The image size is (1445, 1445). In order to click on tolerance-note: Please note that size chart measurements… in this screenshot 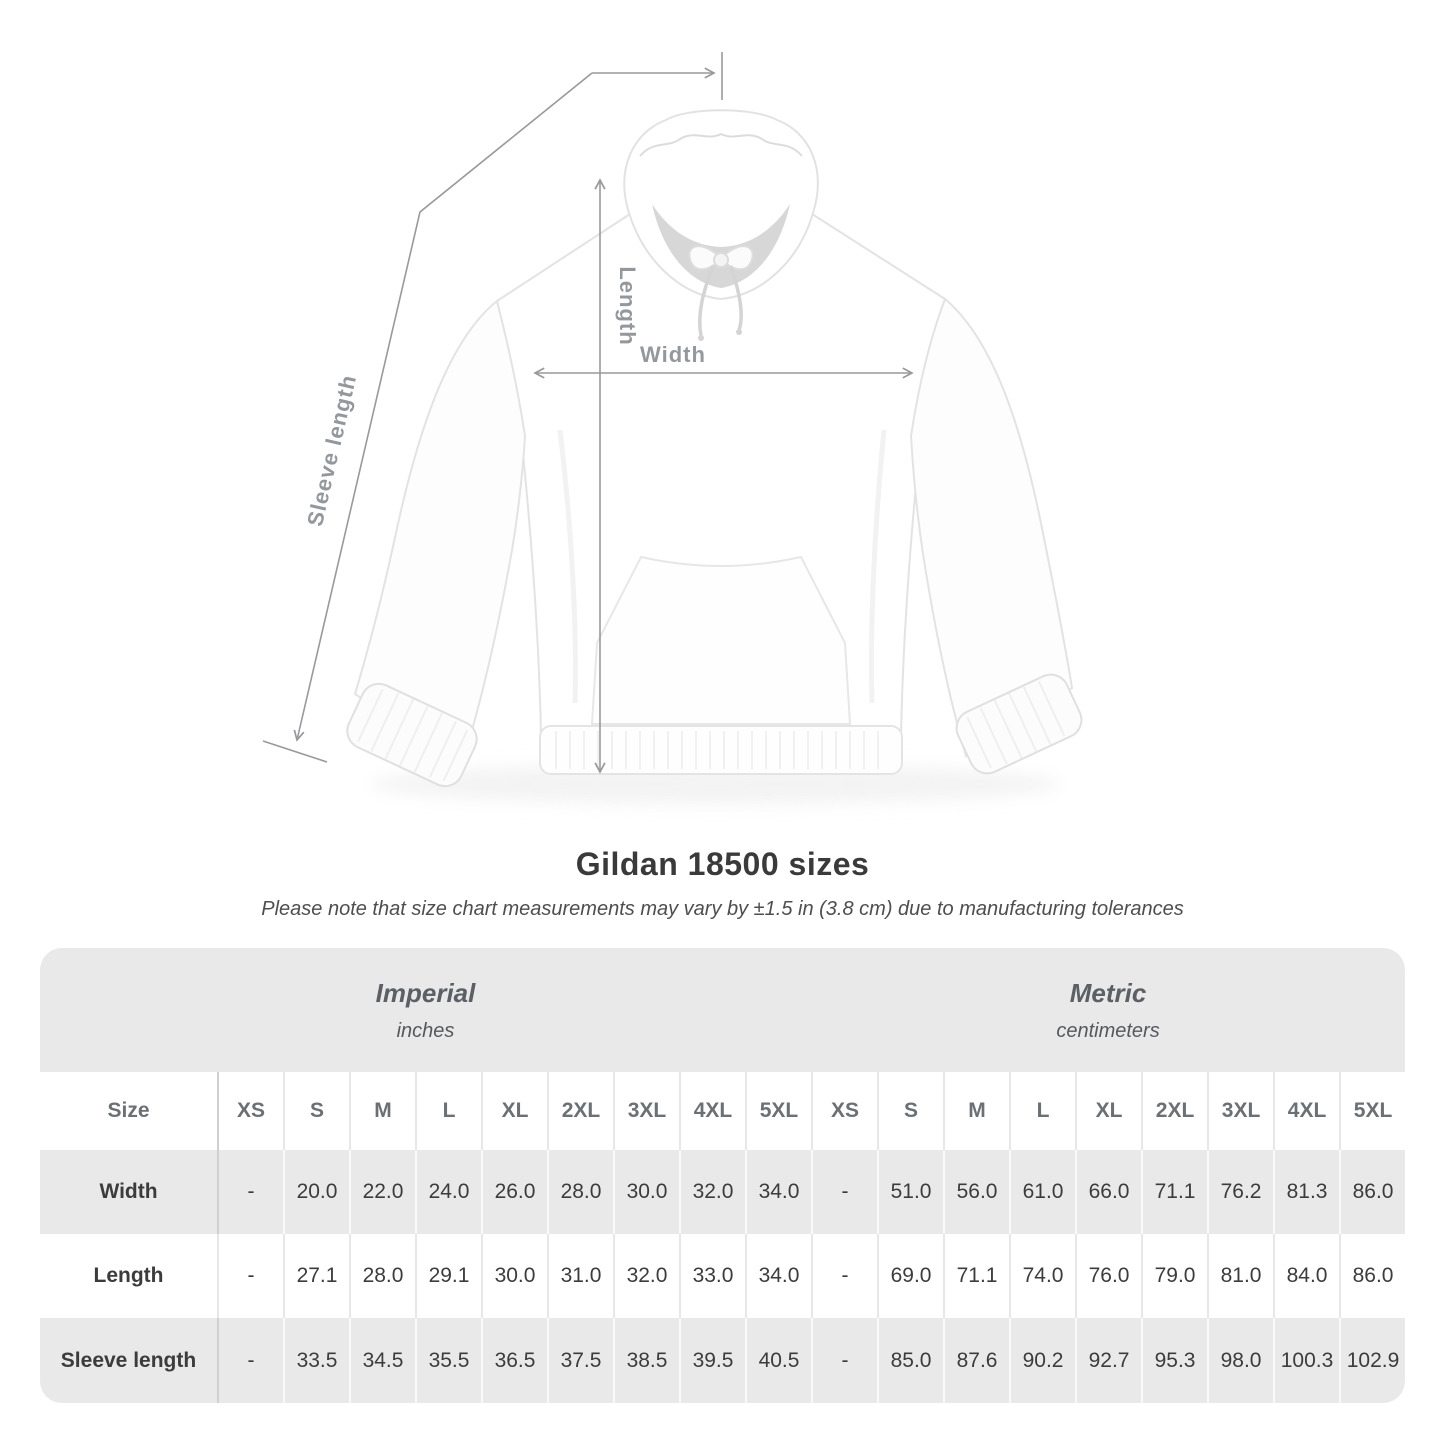, I will do `click(722, 909)`.